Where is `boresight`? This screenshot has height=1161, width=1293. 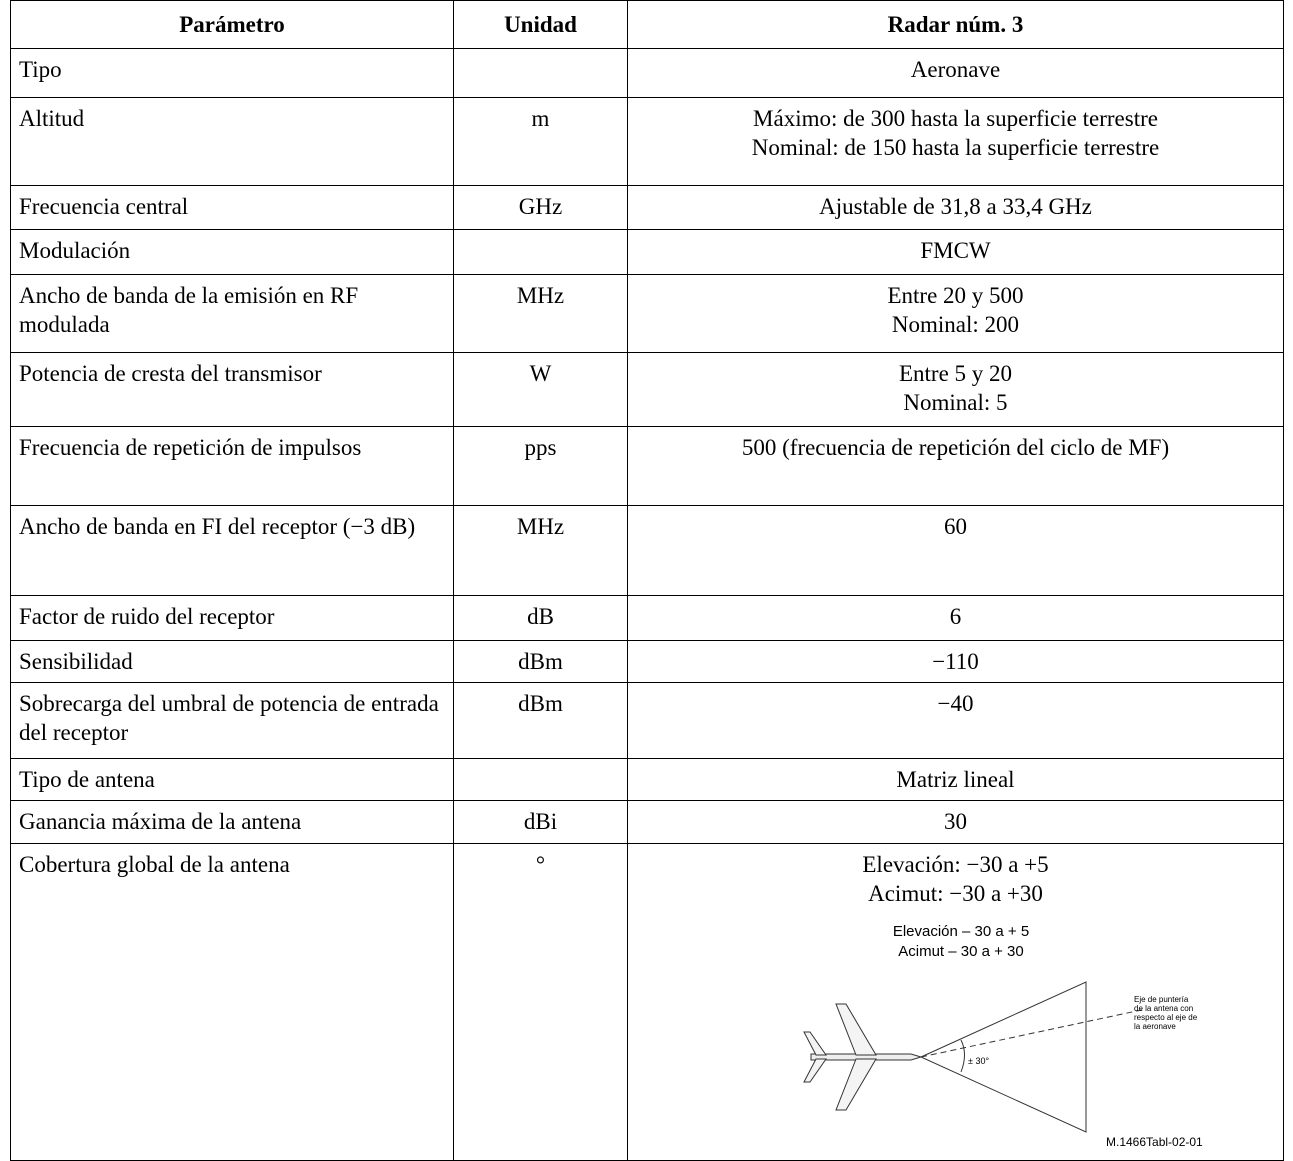
boresight is located at coordinates (1033, 1033).